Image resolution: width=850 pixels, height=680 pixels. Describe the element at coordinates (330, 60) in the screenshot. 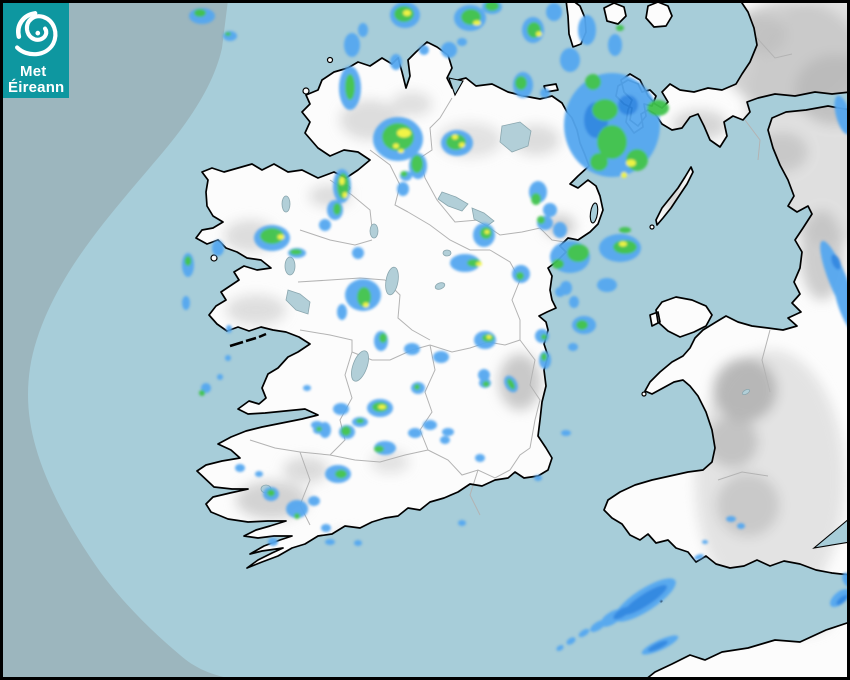

I see `tory-island` at that location.